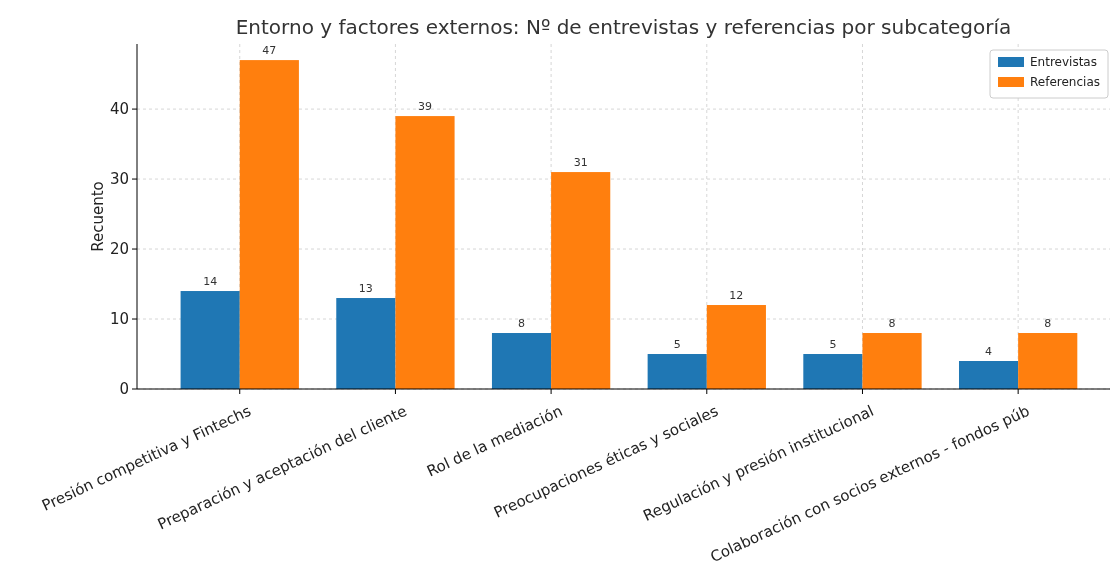  What do you see at coordinates (119, 179) in the screenshot?
I see `y-tick-label: 30` at bounding box center [119, 179].